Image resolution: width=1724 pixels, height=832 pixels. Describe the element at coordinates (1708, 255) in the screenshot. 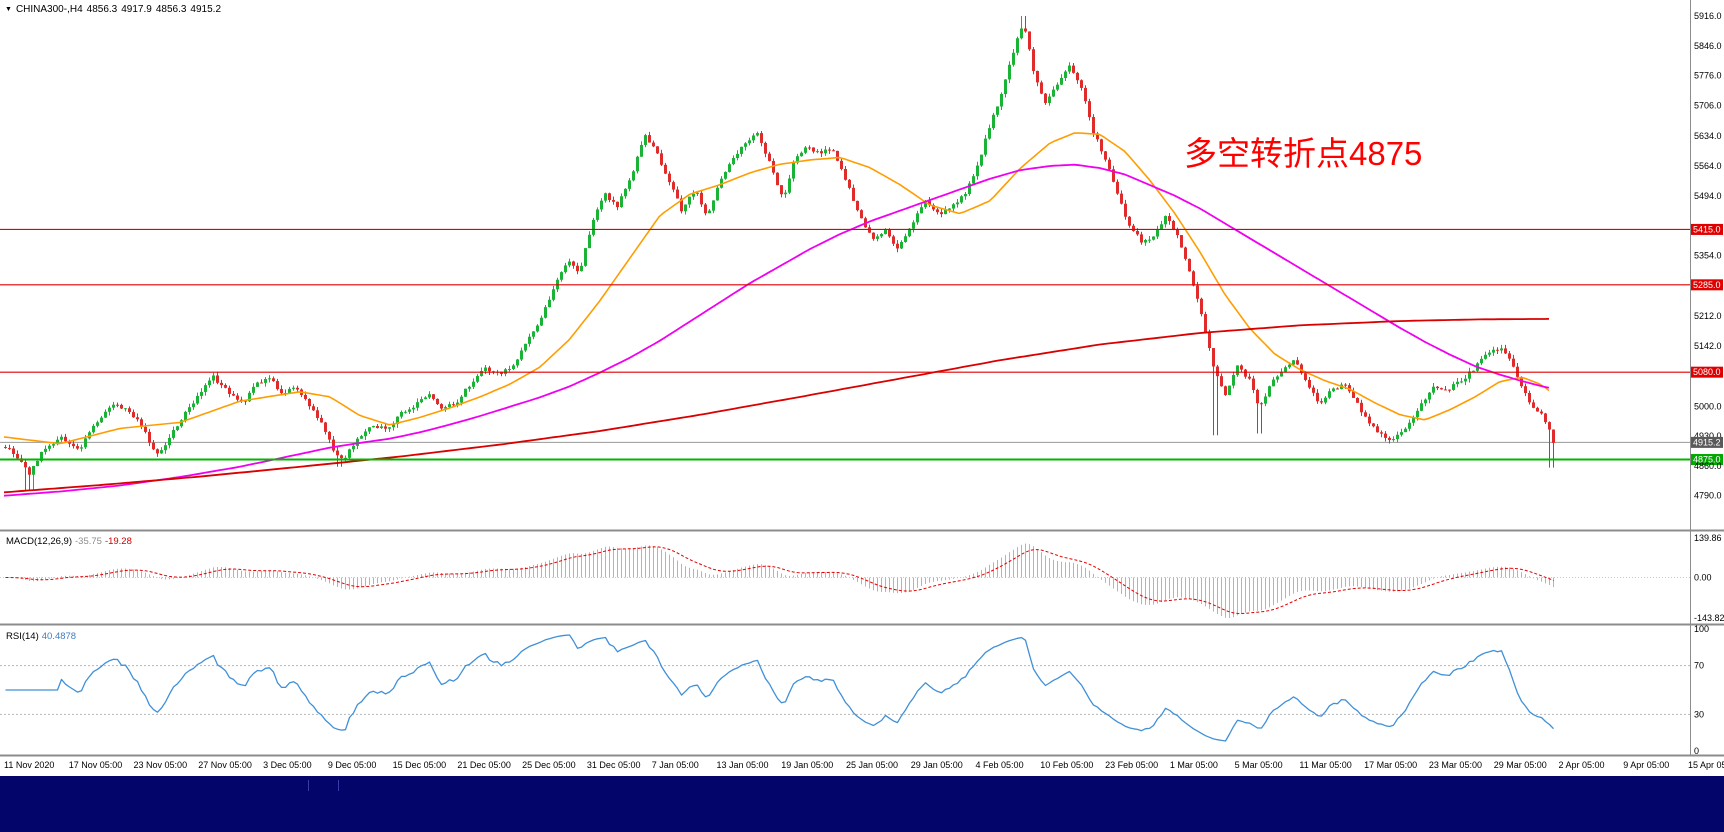

I see `price-axis-label: 5354.0` at that location.